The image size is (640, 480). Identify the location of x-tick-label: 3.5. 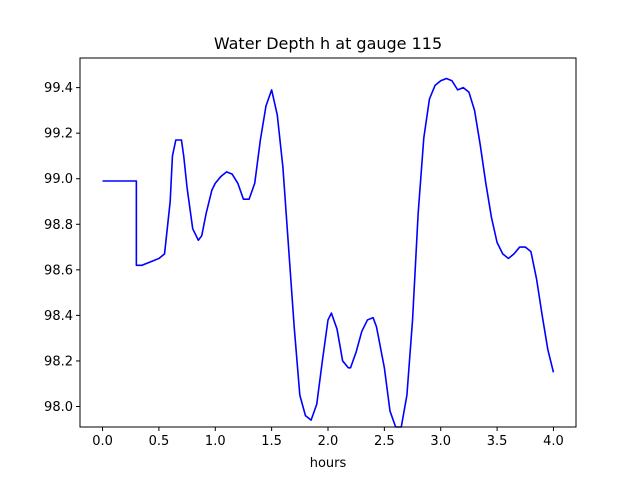
(497, 441).